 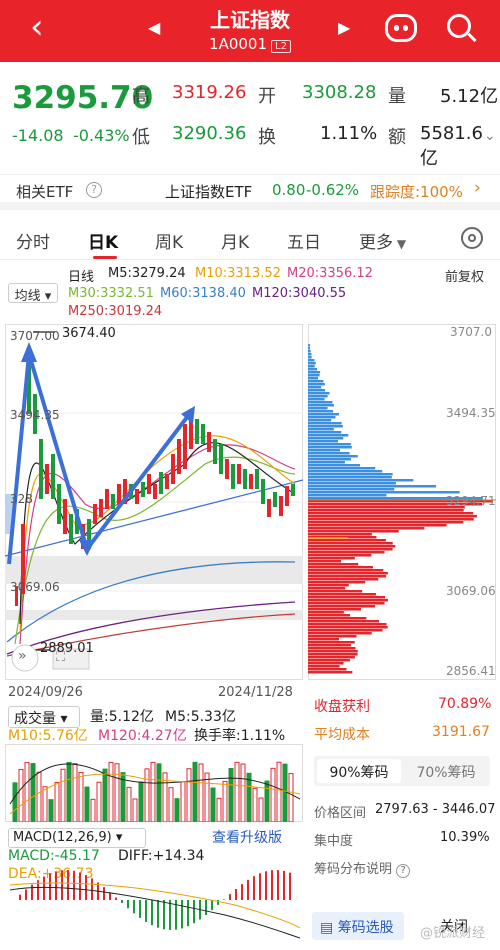 I want to click on adjust-mode: 前复权, so click(x=465, y=277).